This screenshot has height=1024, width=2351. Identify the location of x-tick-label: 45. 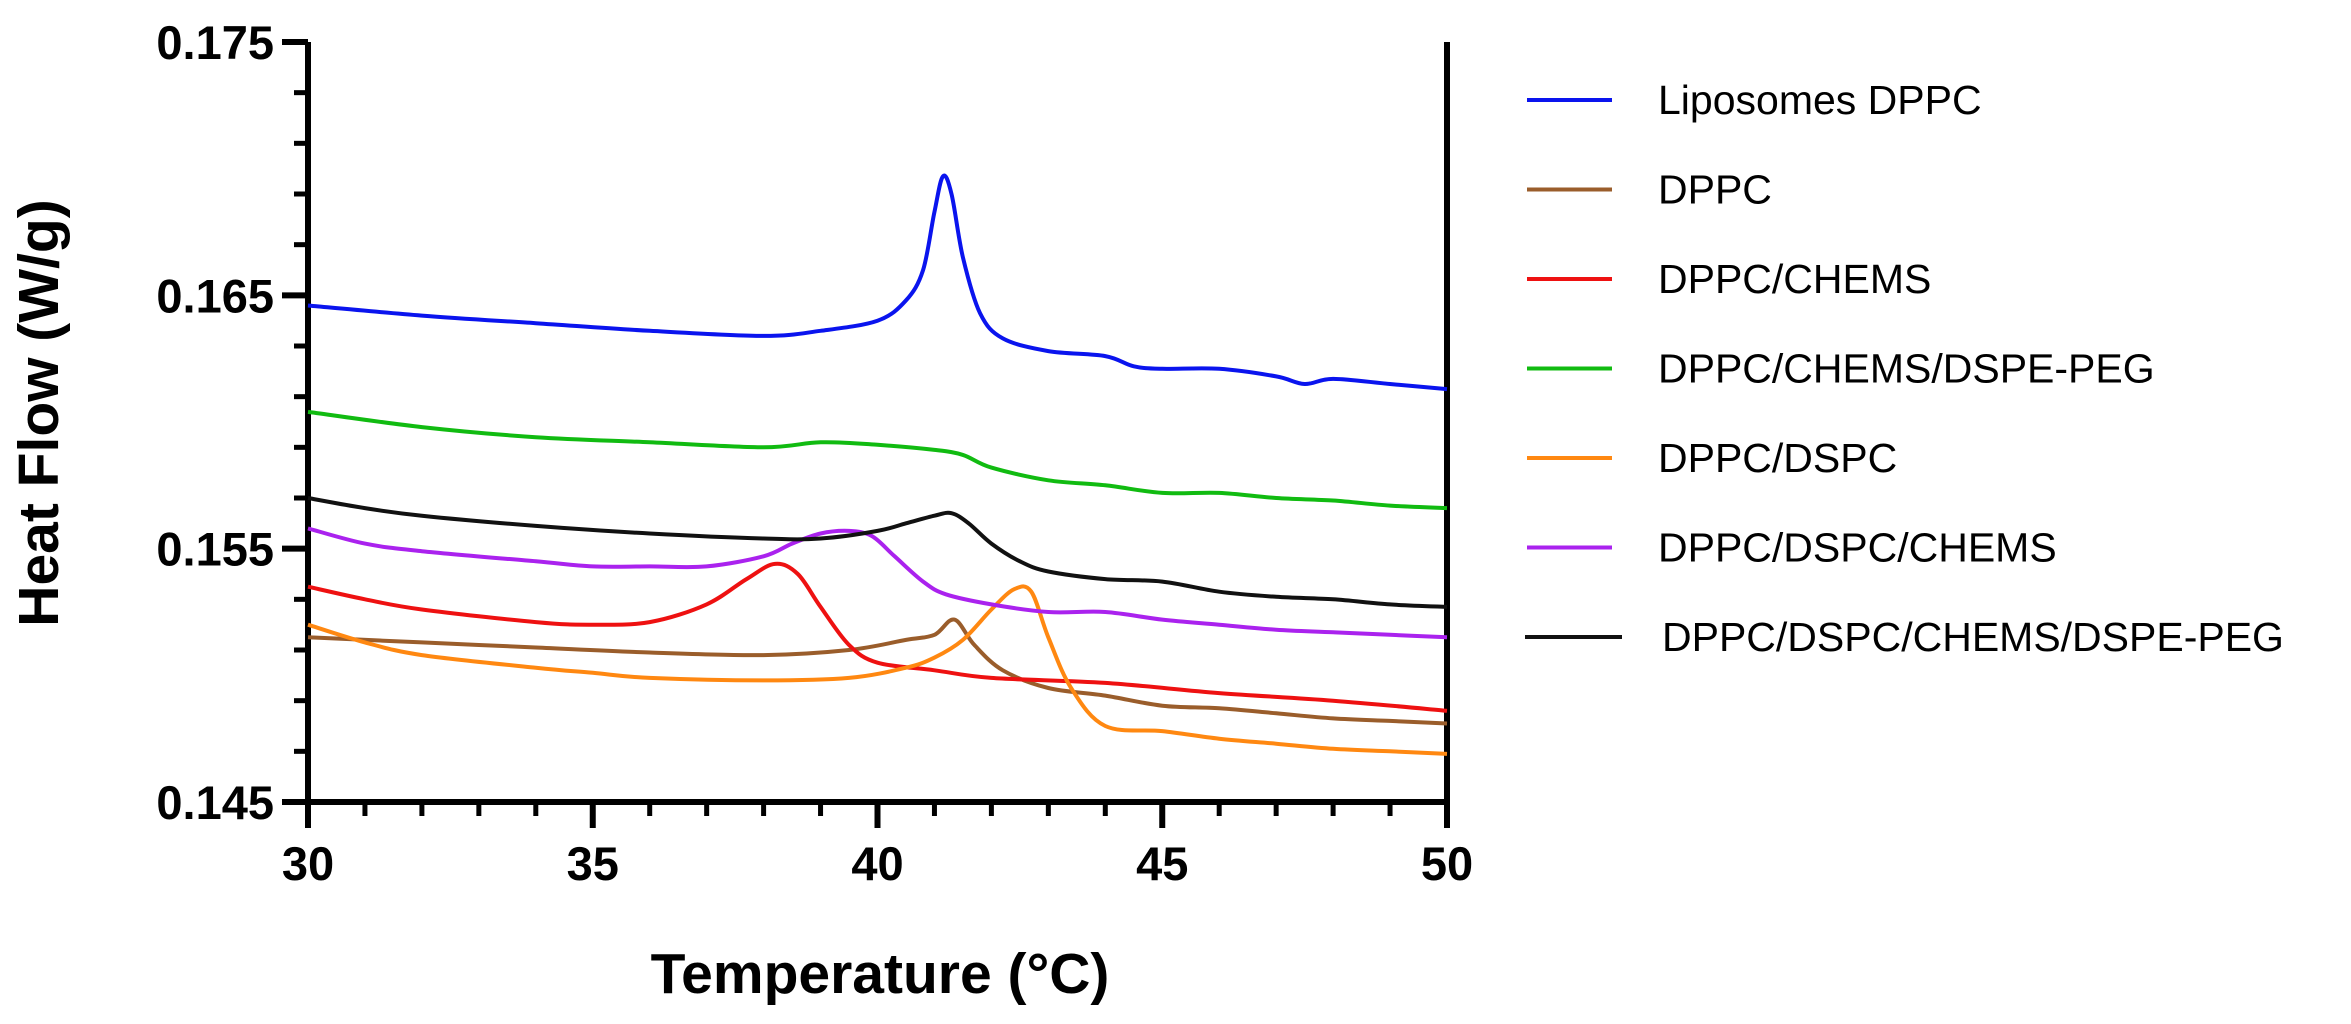
(1162, 863).